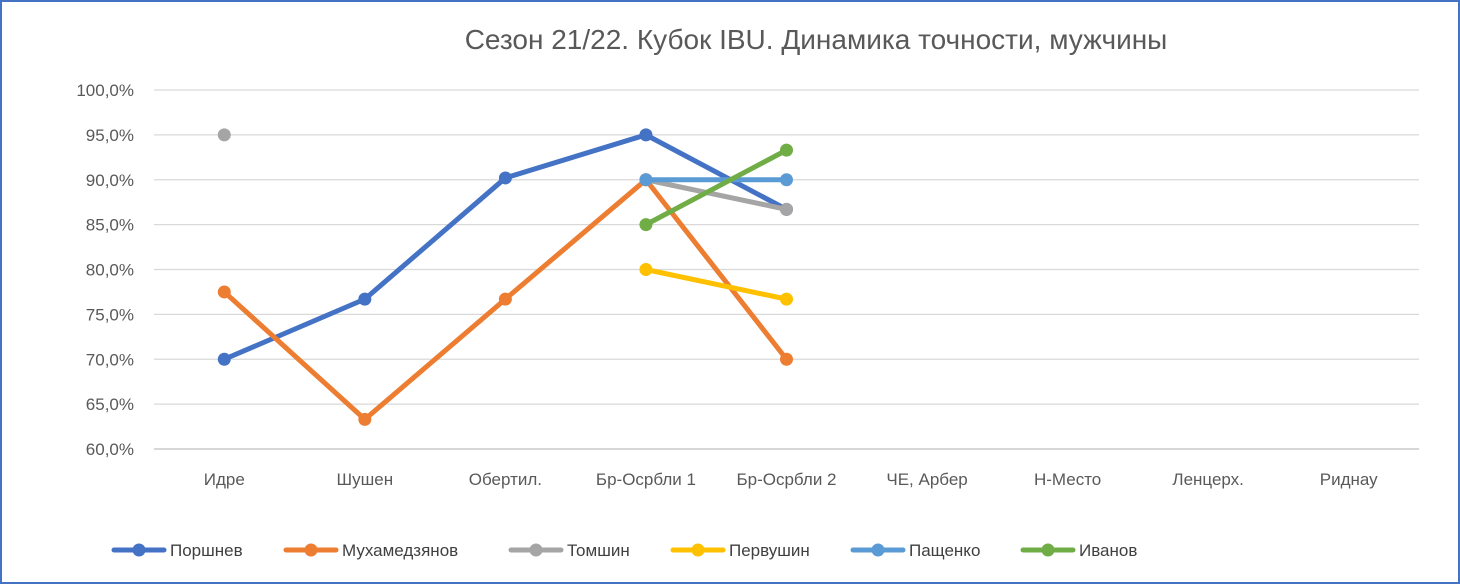 This screenshot has height=584, width=1460. I want to click on y-tick-label: 85,0%, so click(110, 225).